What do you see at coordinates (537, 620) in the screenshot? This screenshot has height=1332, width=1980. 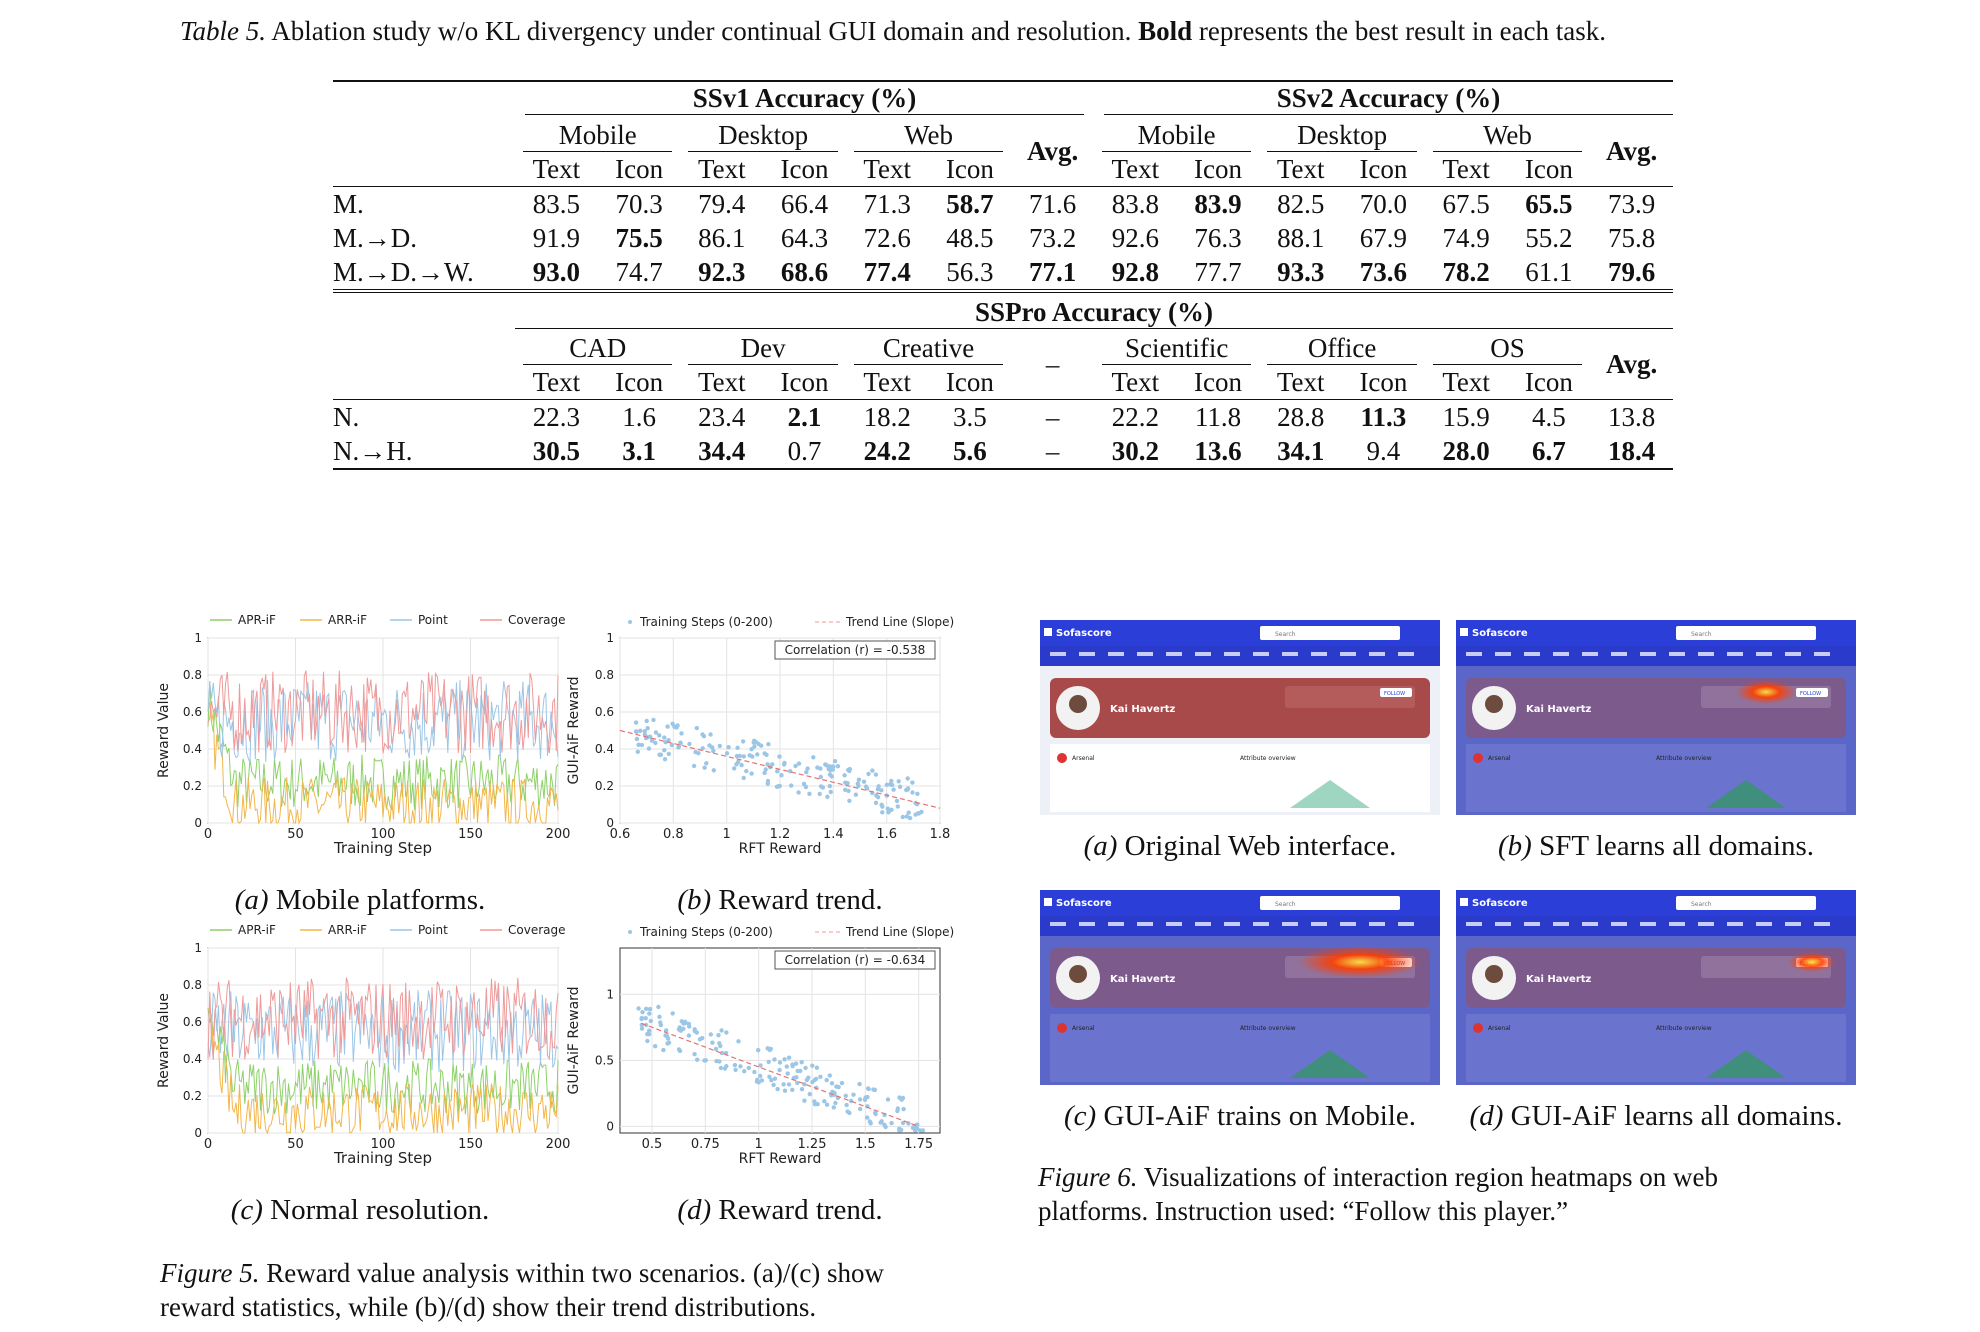 I see `legend-label: Coverage` at bounding box center [537, 620].